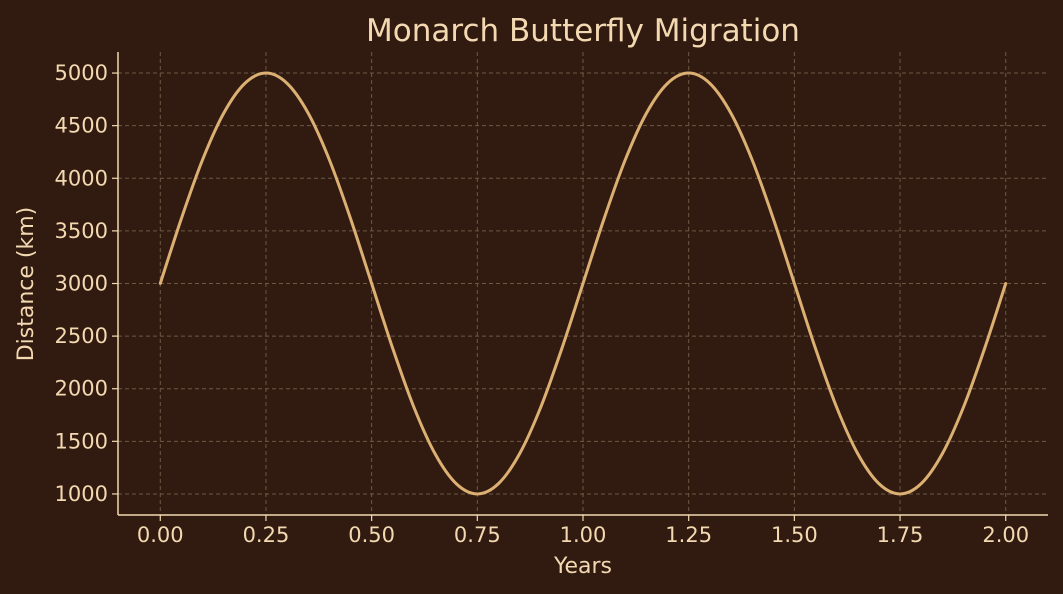  I want to click on y-tick-label-1: 1500, so click(81, 441).